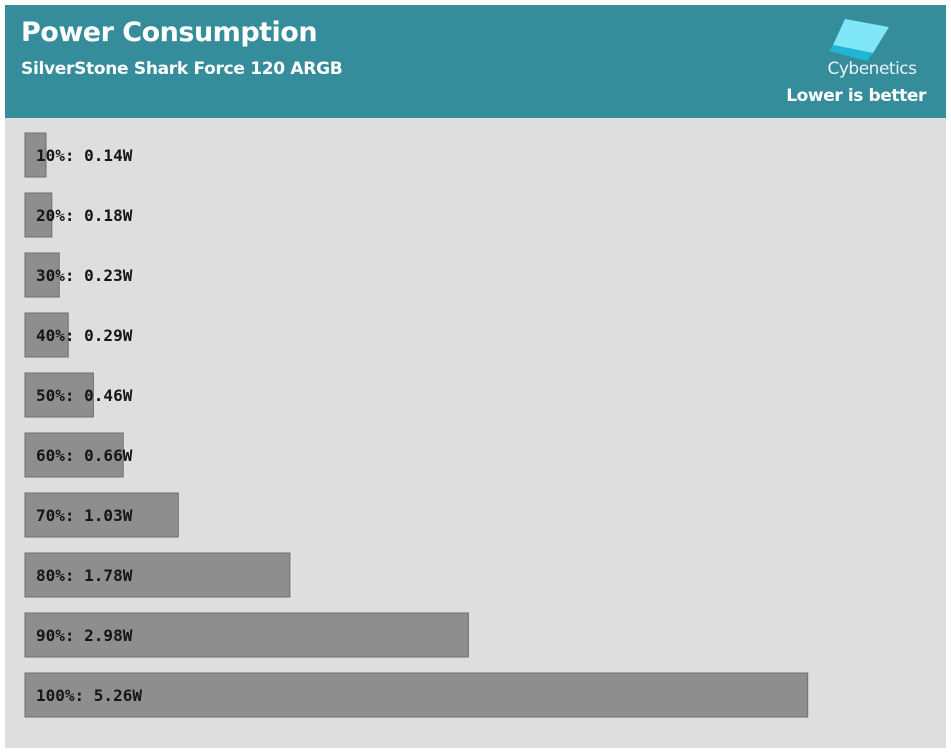 Image resolution: width=951 pixels, height=753 pixels. I want to click on bar-label-90pct: 90%: 2.98W, so click(84, 635).